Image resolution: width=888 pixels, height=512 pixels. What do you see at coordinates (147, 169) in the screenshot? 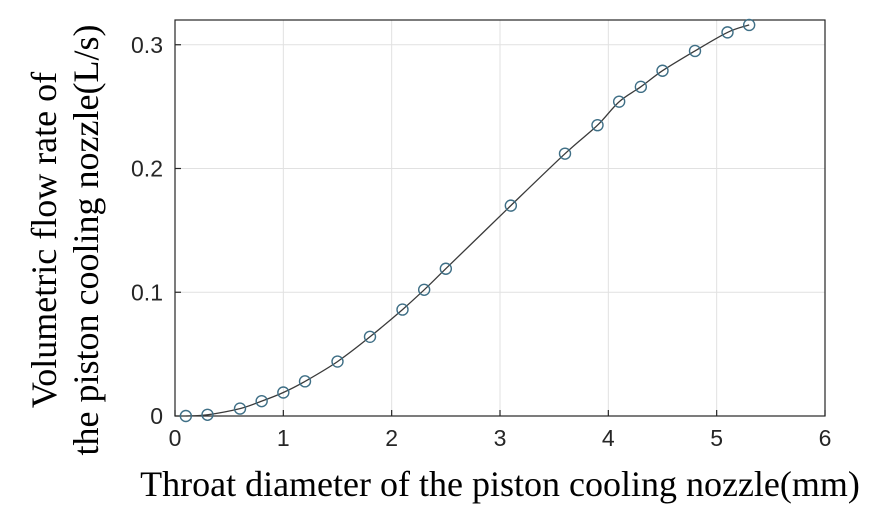
I see `y-tick-label: 0.2` at bounding box center [147, 169].